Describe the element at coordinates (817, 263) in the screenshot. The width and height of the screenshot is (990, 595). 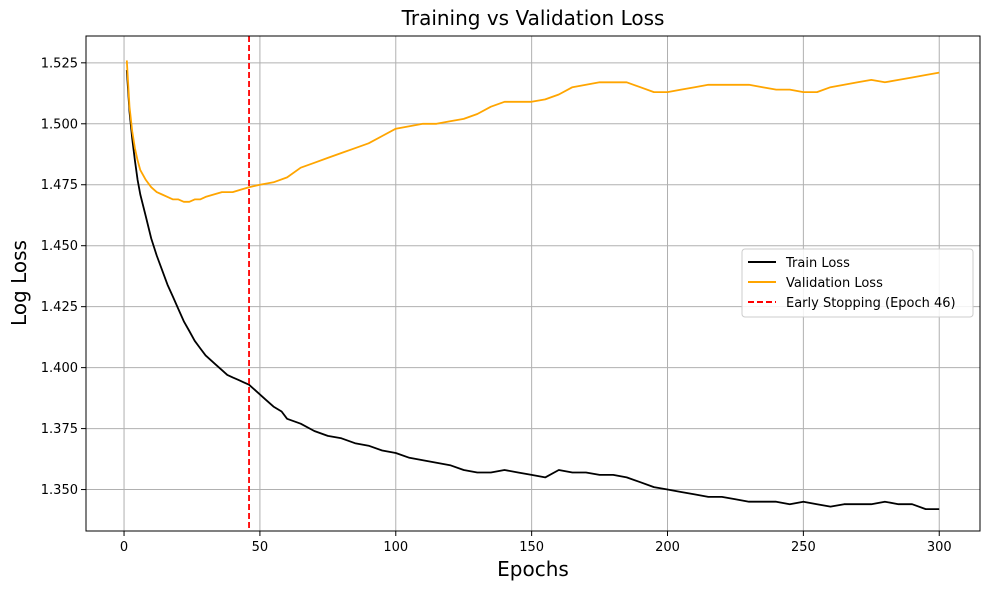
I see `legend-label-train: Train Loss` at that location.